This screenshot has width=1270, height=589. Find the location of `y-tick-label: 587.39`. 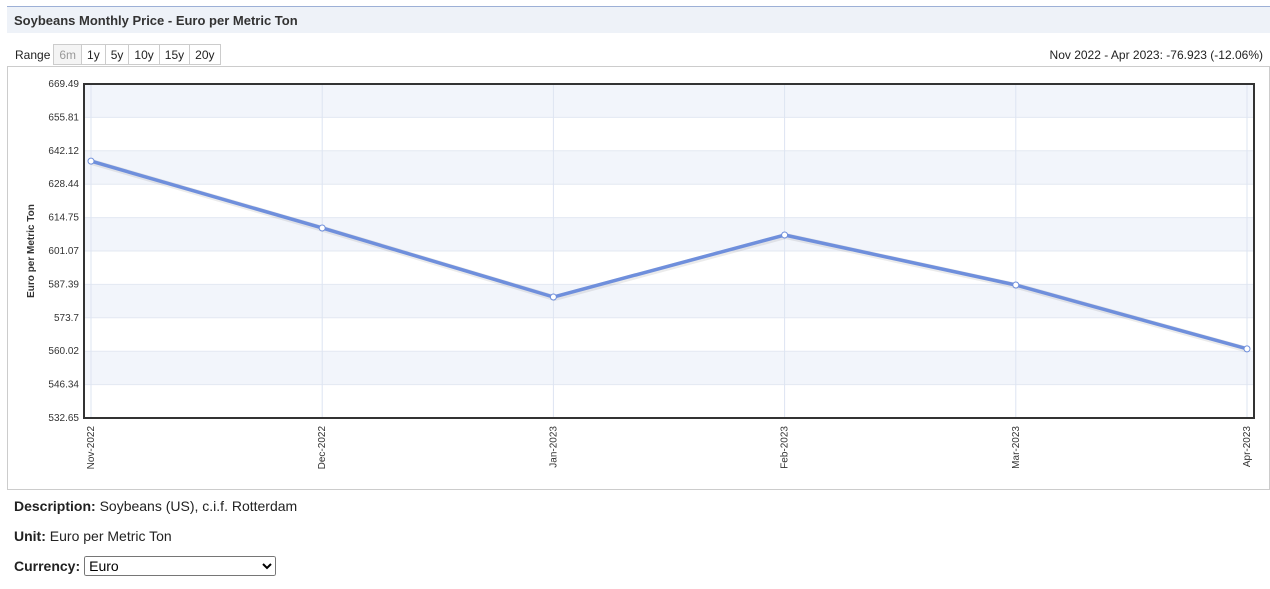

y-tick-label: 587.39 is located at coordinates (63, 284).